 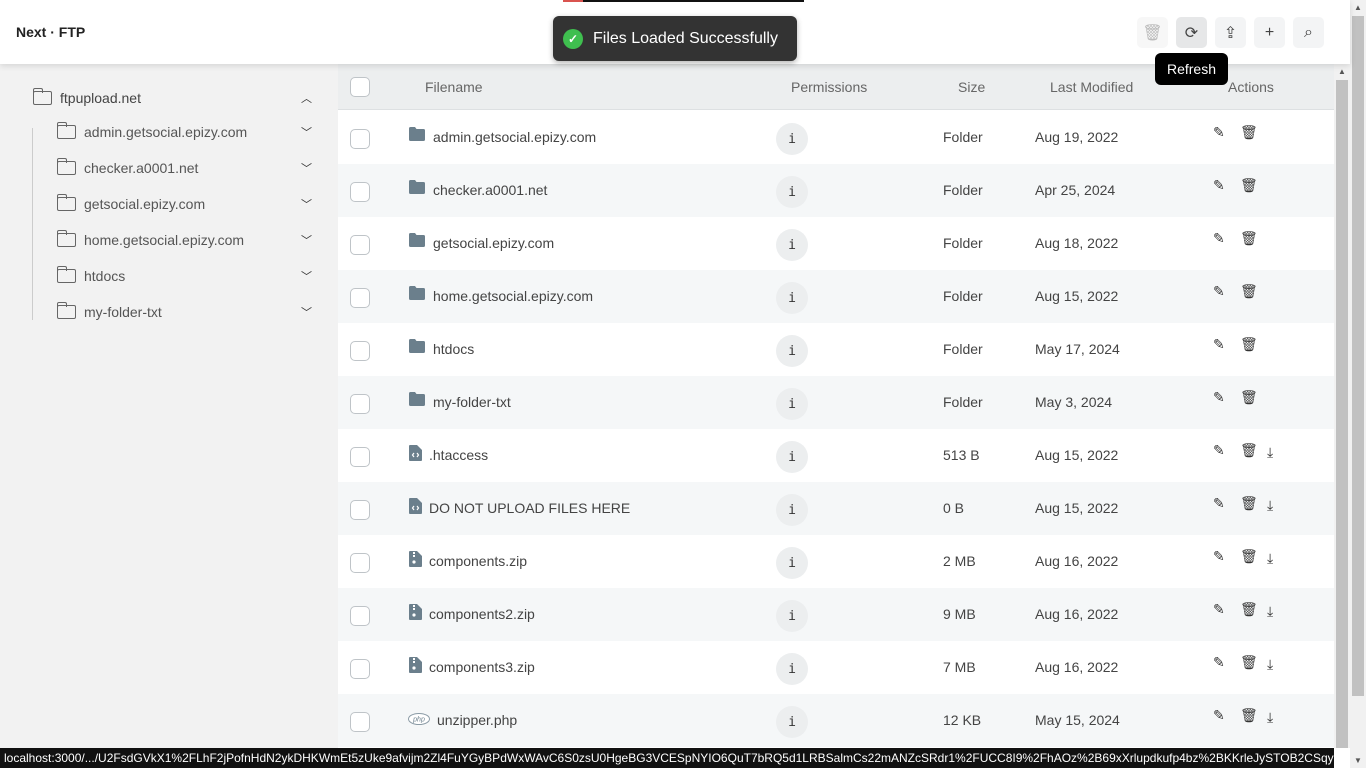 What do you see at coordinates (494, 243) in the screenshot?
I see `file-name: getsocial.epizy.com` at bounding box center [494, 243].